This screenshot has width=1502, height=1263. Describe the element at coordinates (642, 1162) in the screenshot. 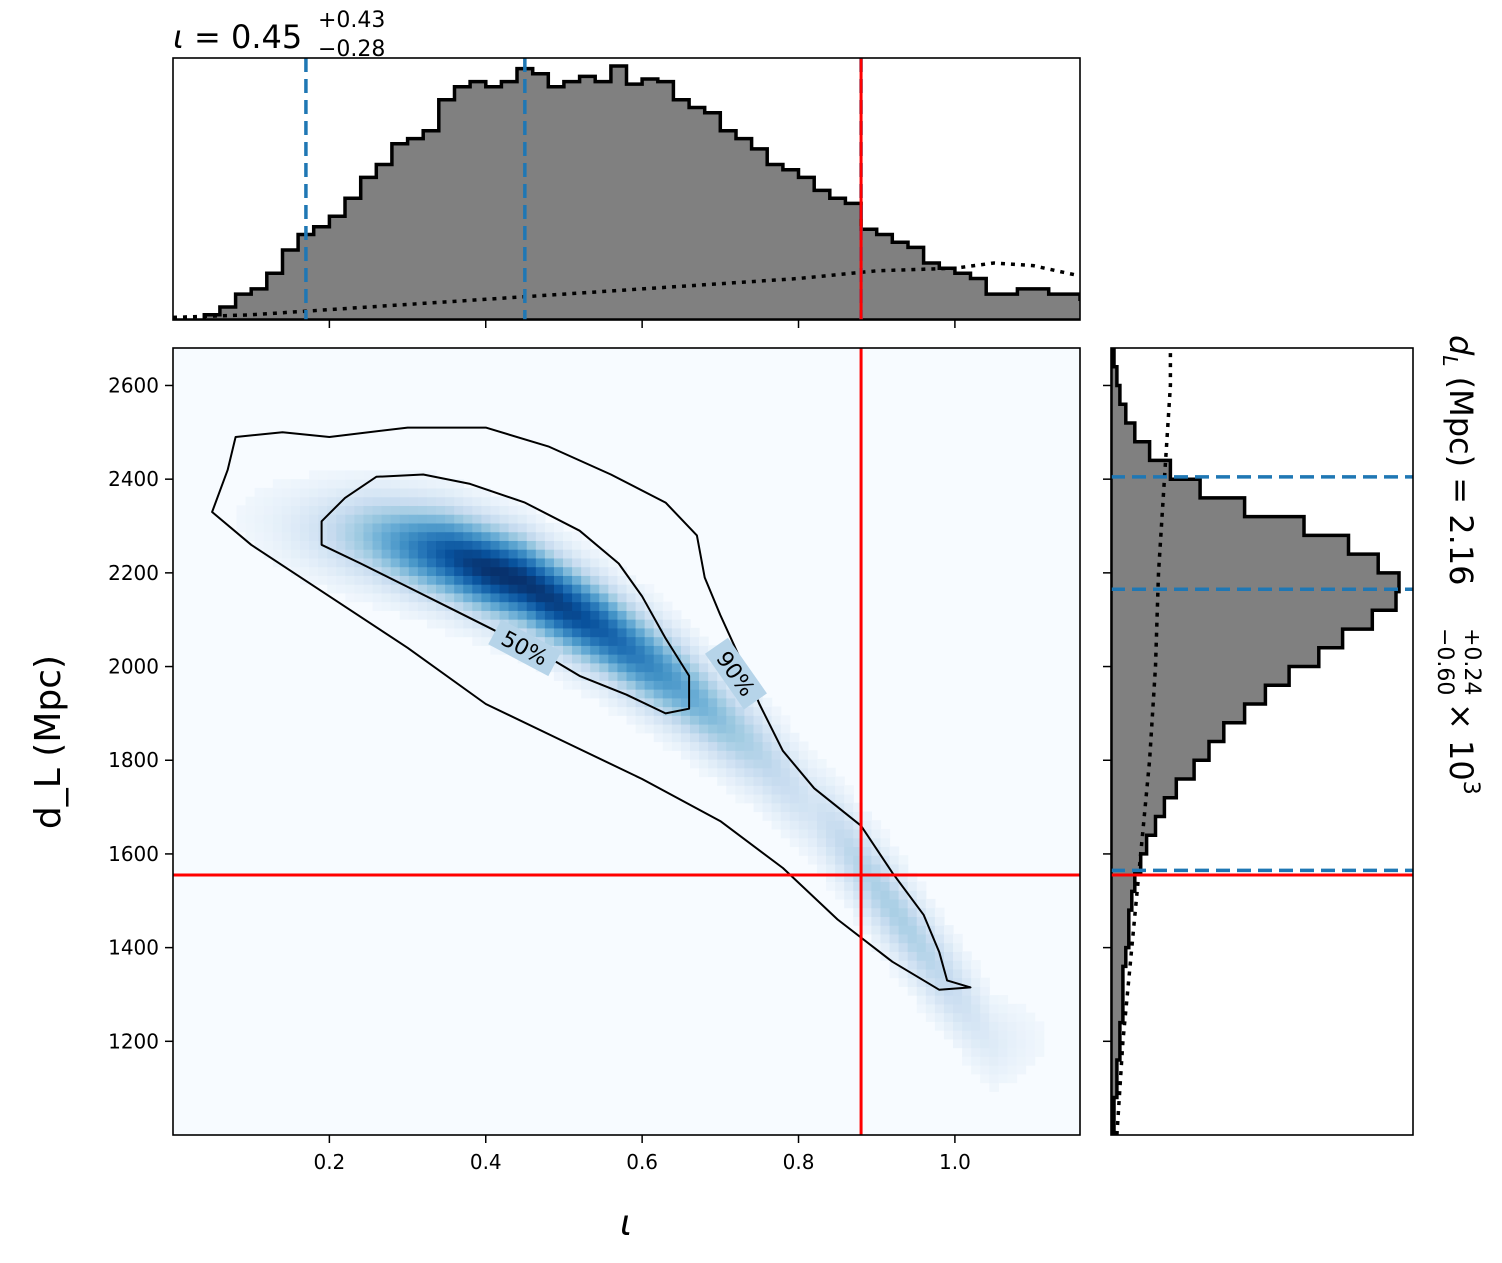

I see `x-tick-label: 0.6` at that location.